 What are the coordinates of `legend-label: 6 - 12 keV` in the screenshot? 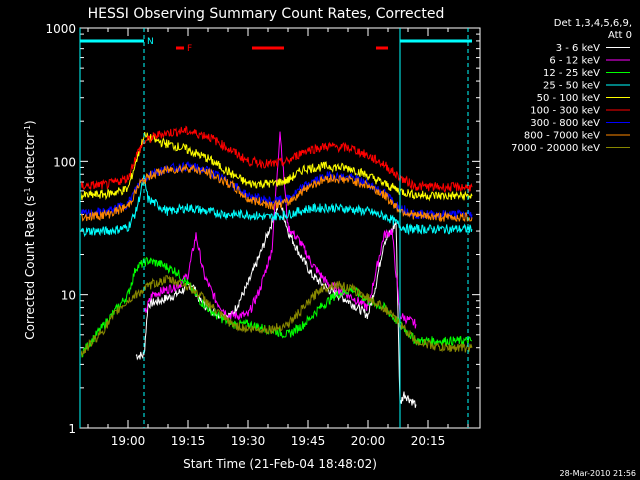 It's located at (574, 61).